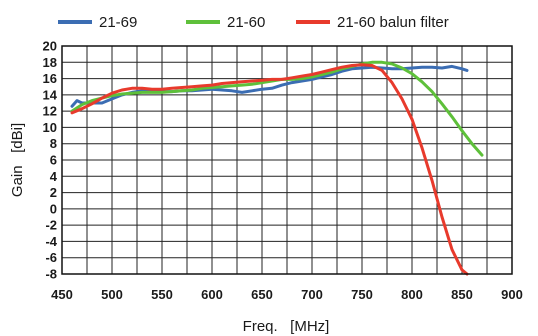  What do you see at coordinates (50, 78) in the screenshot?
I see `y-tick-label: 16` at bounding box center [50, 78].